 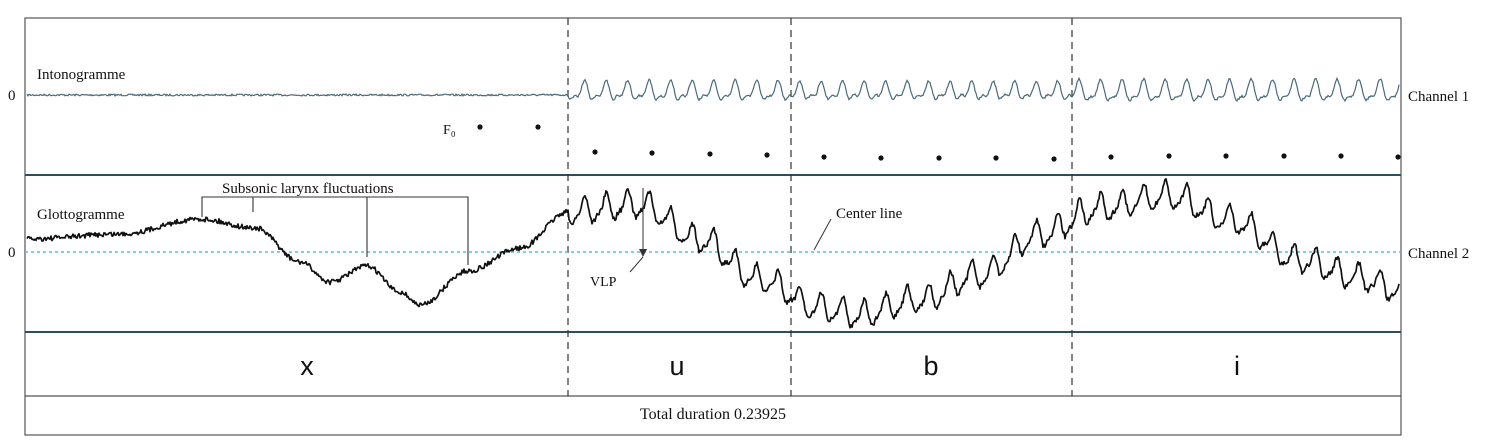 What do you see at coordinates (307, 366) in the screenshot?
I see `segment-label-x: x` at bounding box center [307, 366].